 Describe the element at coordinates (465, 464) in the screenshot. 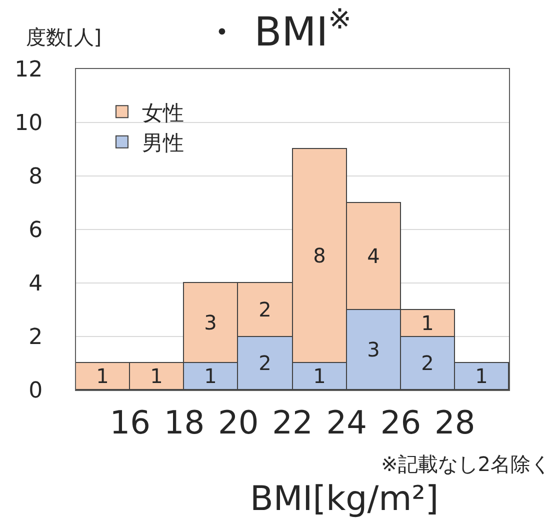

I see `text: ※記載なし2名除く` at that location.